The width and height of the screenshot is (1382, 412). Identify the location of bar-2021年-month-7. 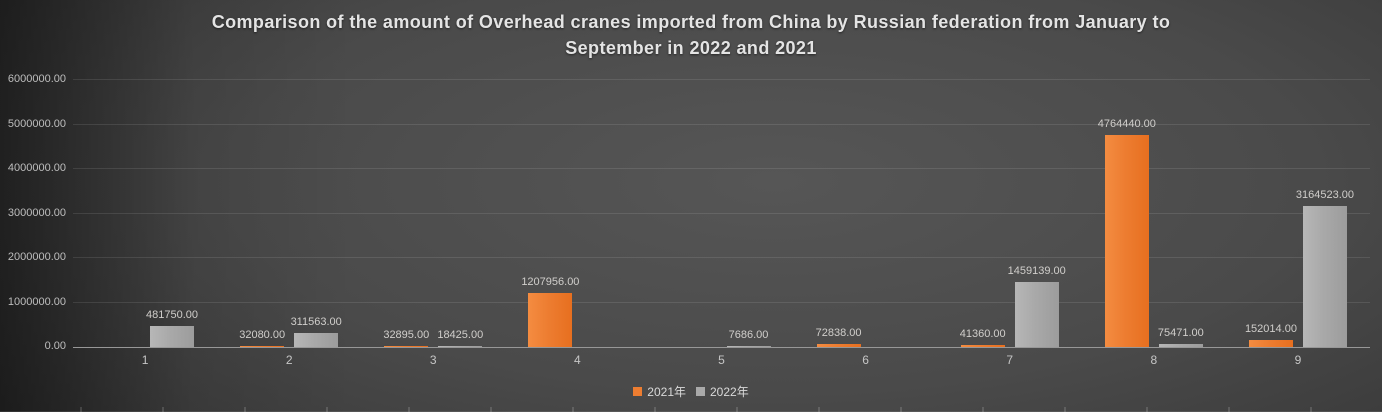
(982, 346).